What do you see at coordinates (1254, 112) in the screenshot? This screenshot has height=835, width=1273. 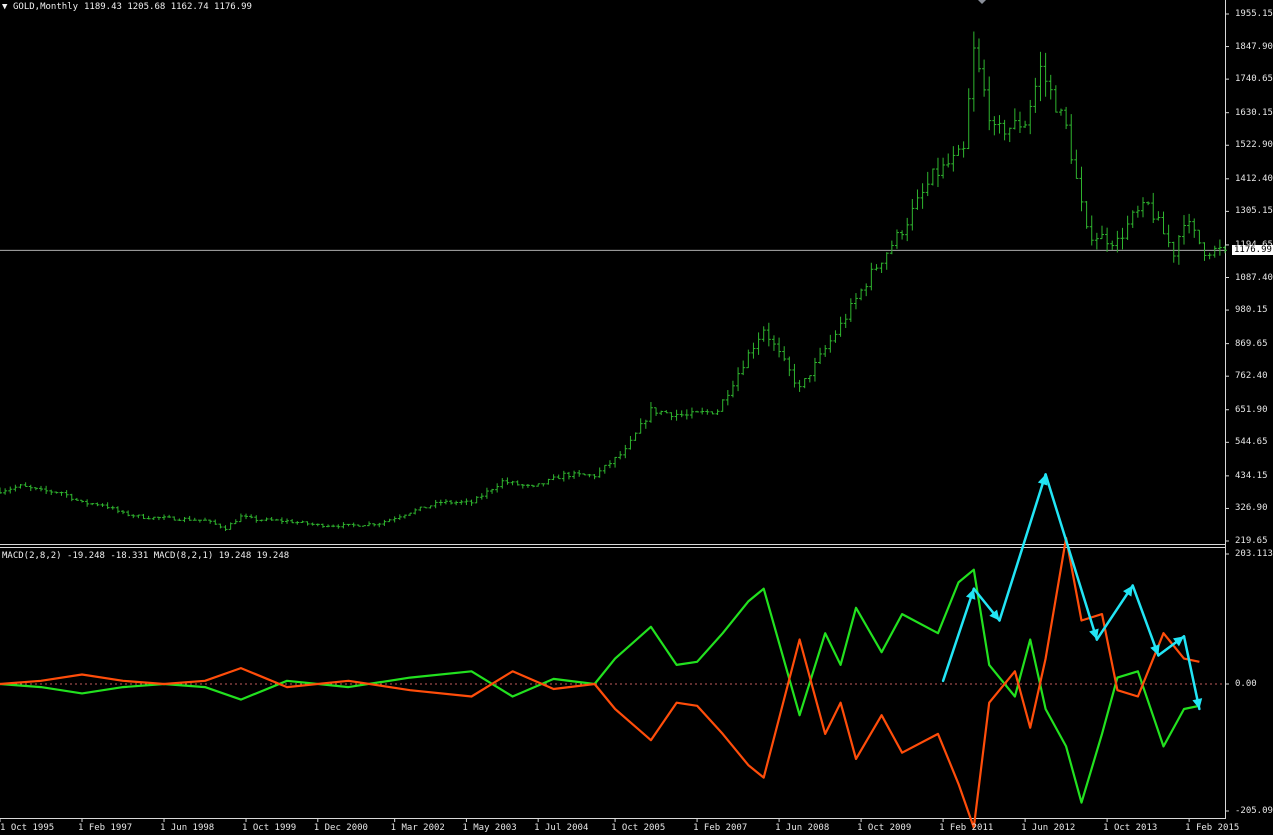 I see `price-tick-label: 1630.15` at bounding box center [1254, 112].